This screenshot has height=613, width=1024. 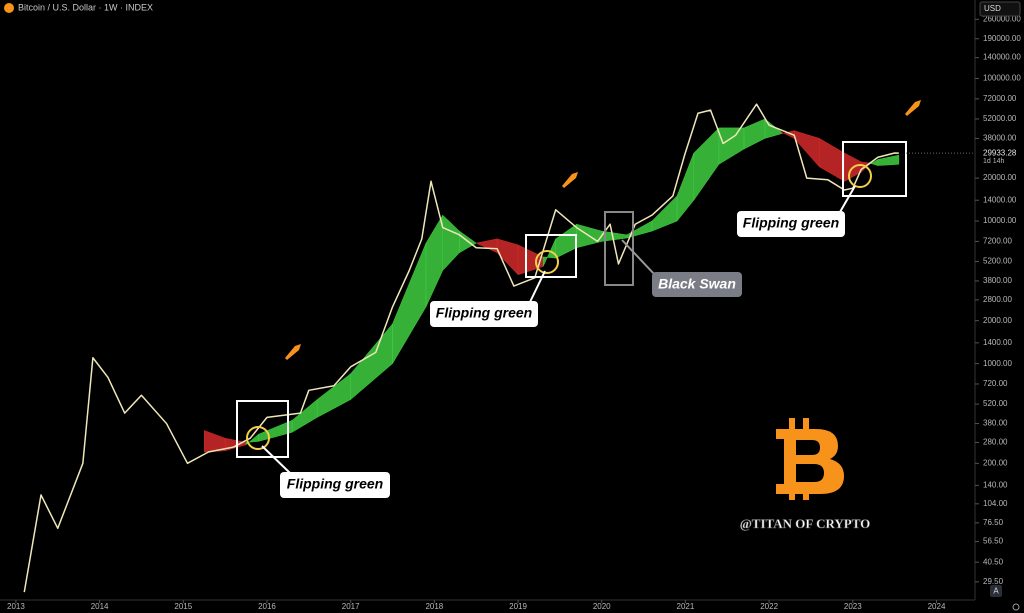 I want to click on y-tick-label: 56.50, so click(x=993, y=541).